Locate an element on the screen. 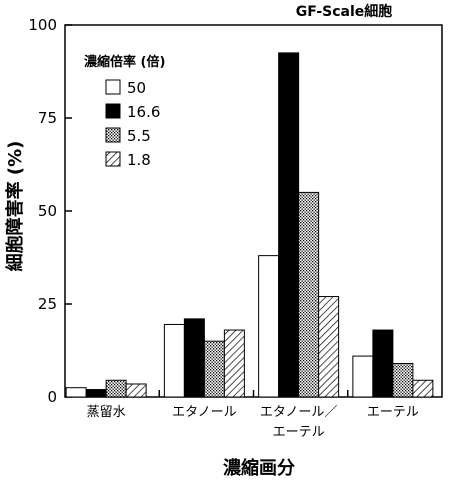 The height and width of the screenshot is (482, 450). chart-title: GF-Scale細胞 is located at coordinates (344, 11).